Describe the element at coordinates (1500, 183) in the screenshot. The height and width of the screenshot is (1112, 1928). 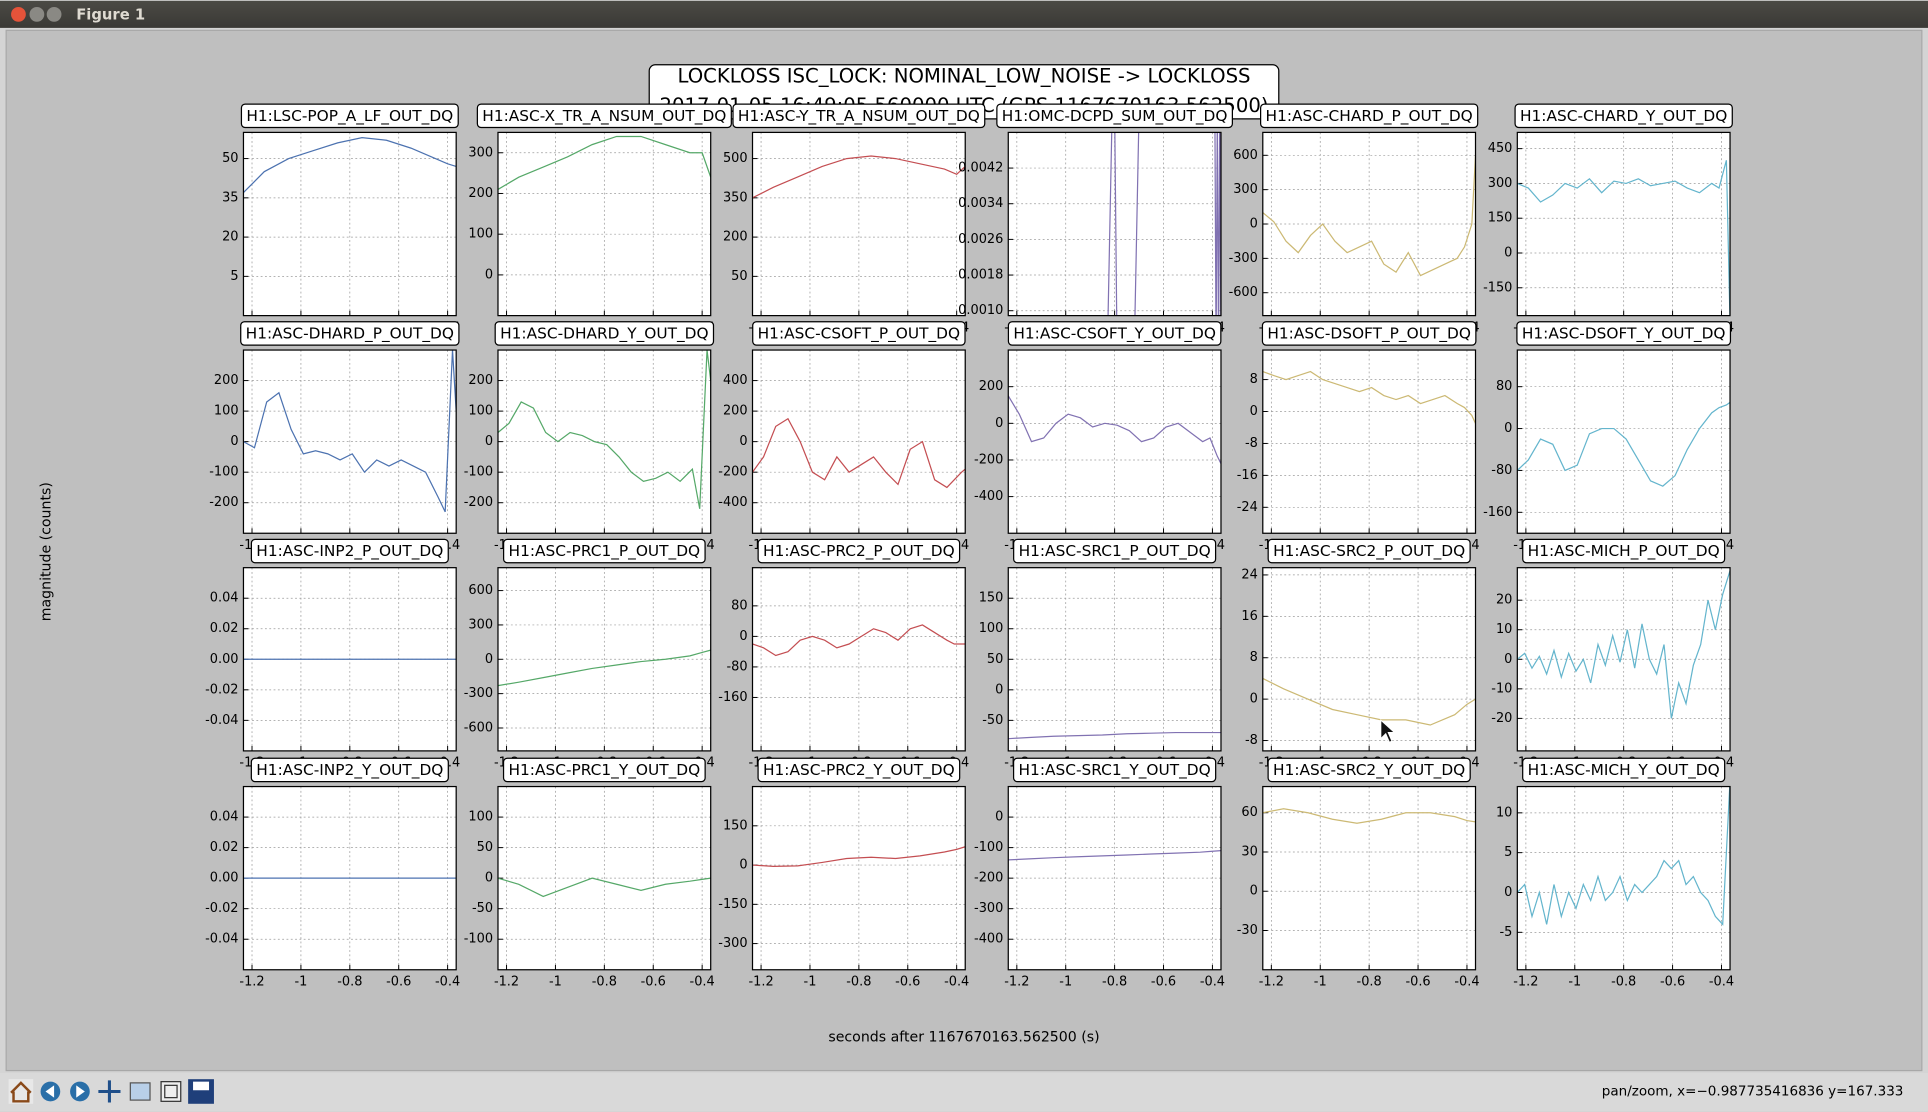
I see `y-tick-label: 300` at that location.